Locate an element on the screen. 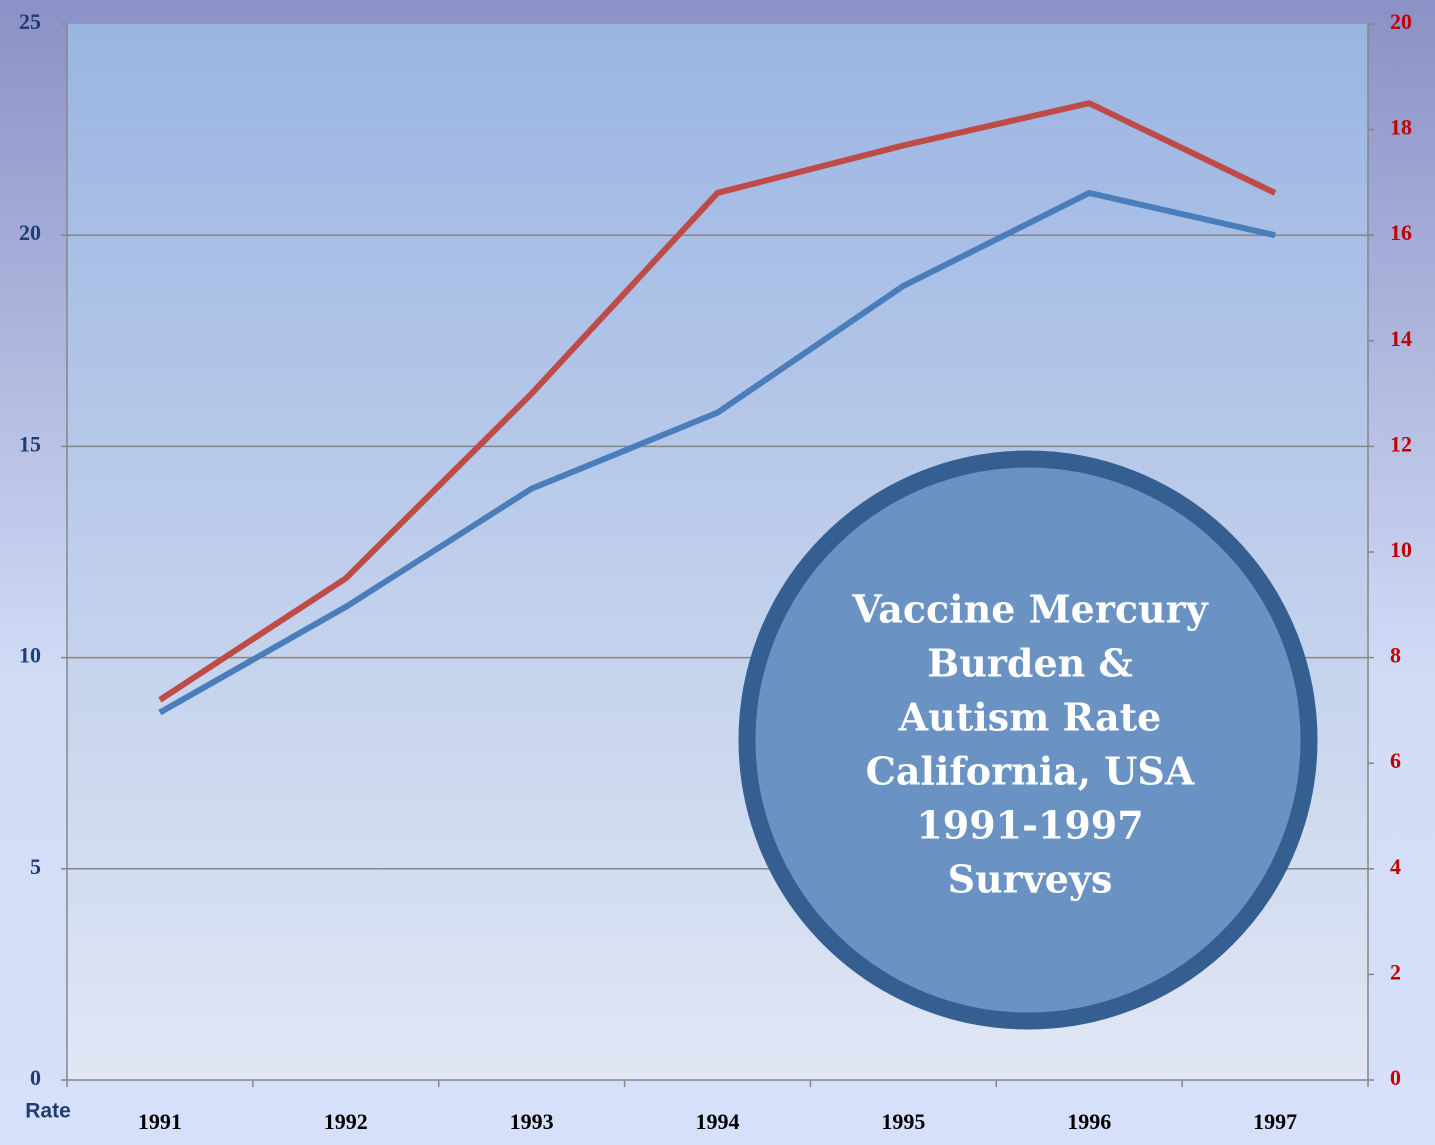 Image resolution: width=1435 pixels, height=1145 pixels. y-tick-label: 0 is located at coordinates (35, 1077).